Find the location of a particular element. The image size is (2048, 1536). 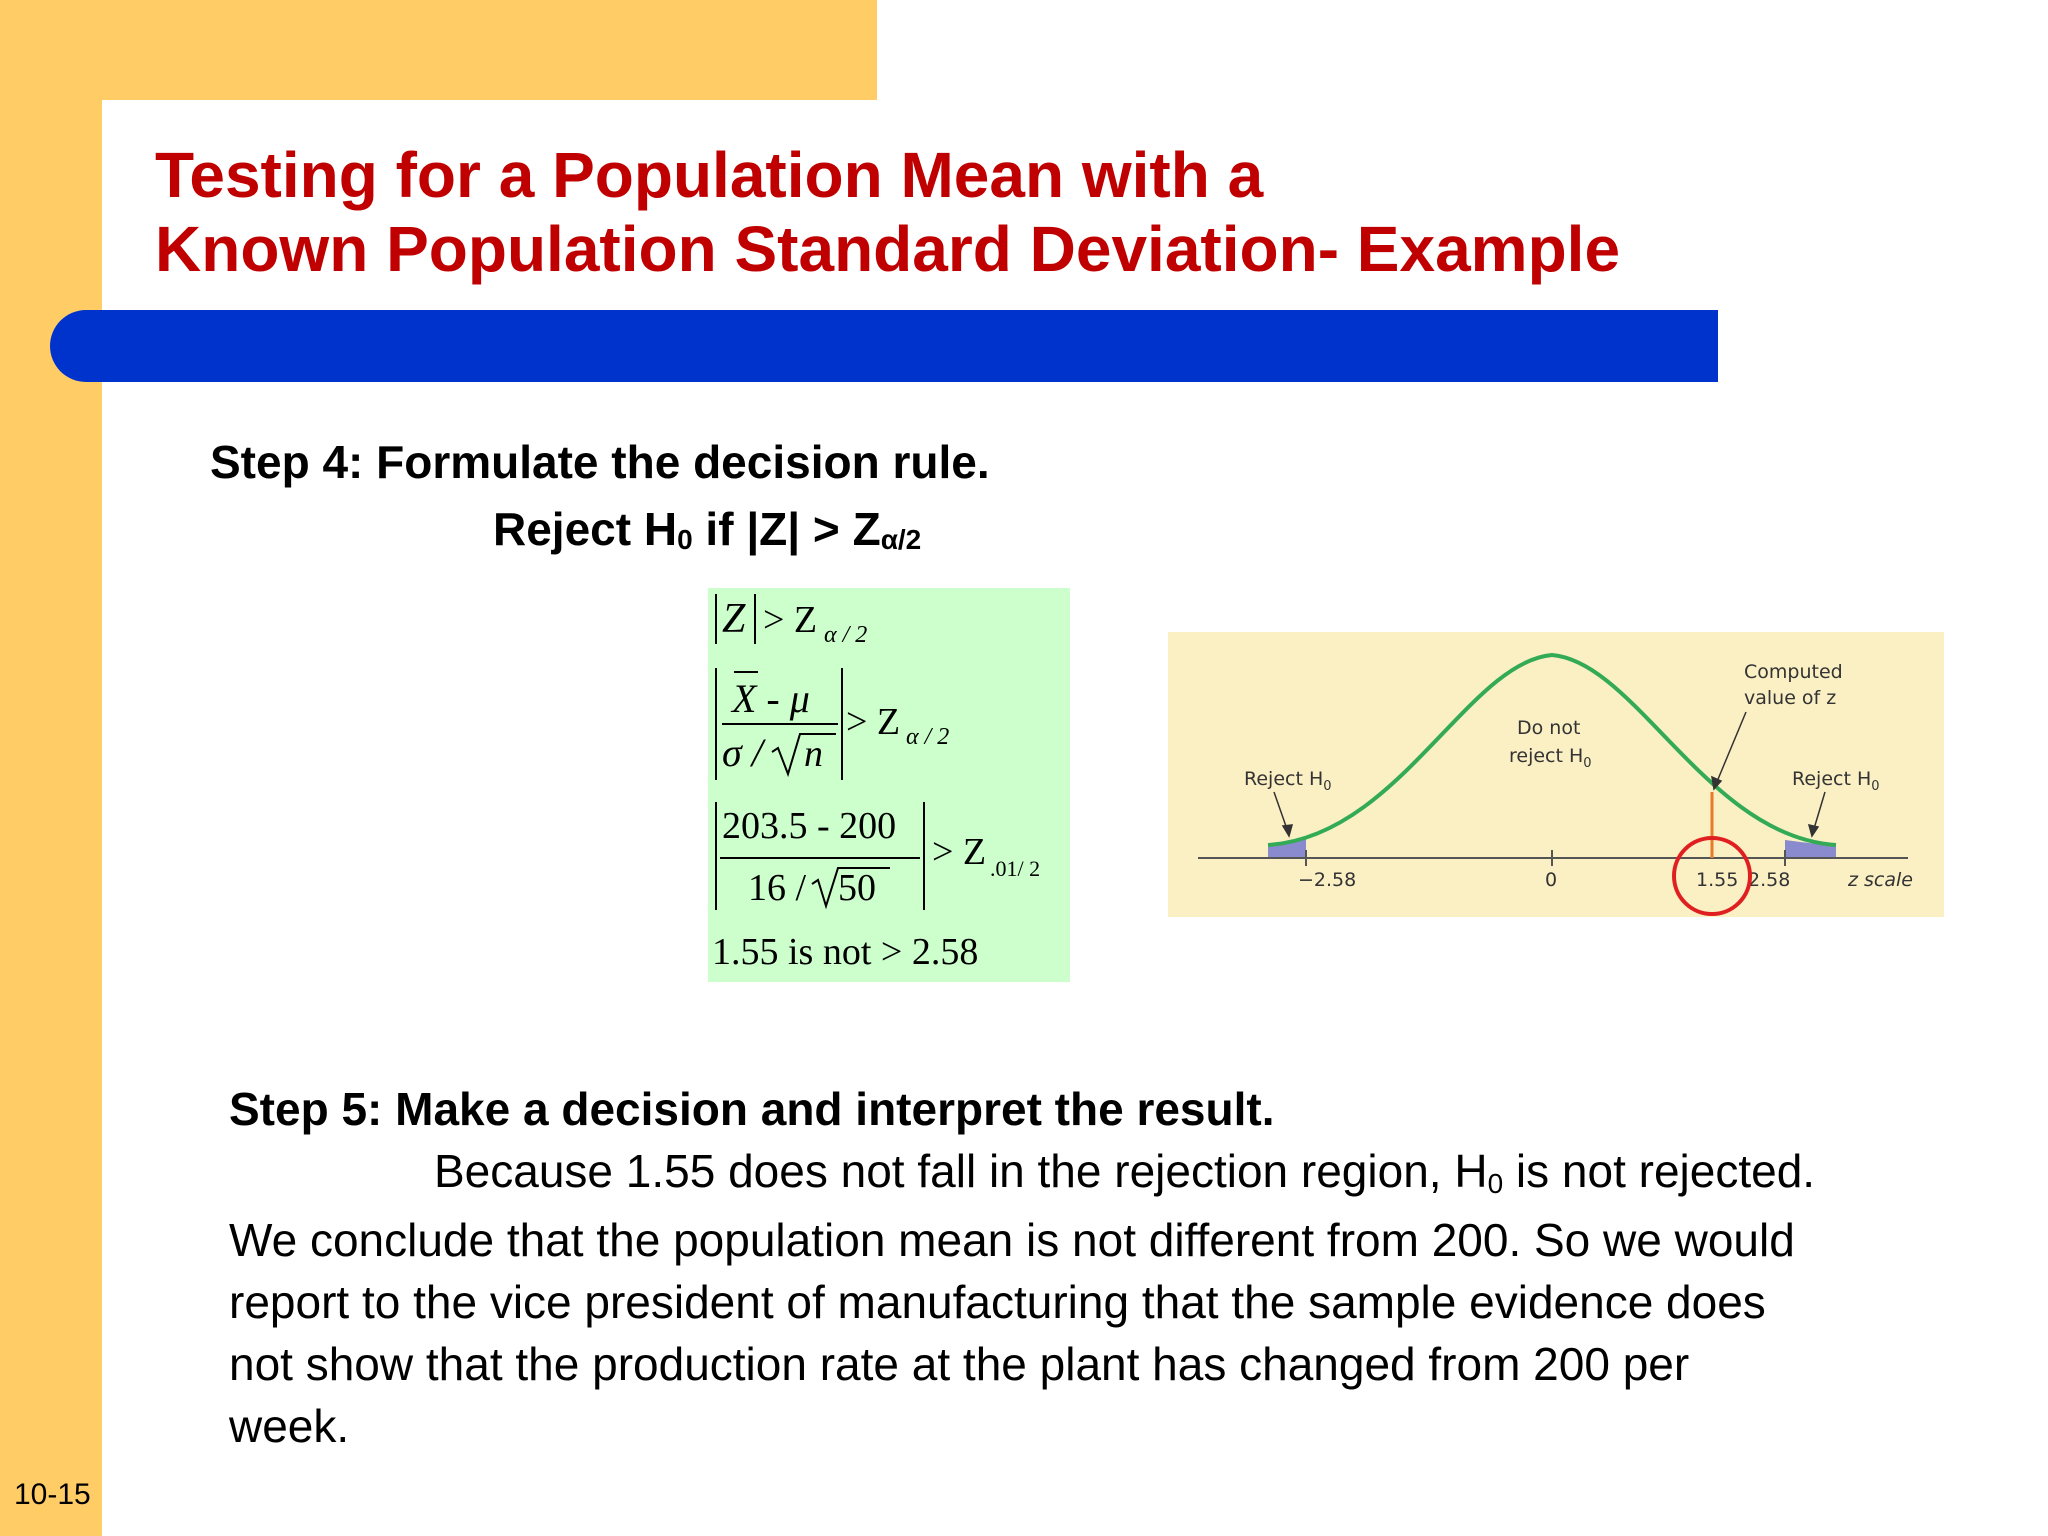

label-reject-left: Reject H0 is located at coordinates (1288, 781).